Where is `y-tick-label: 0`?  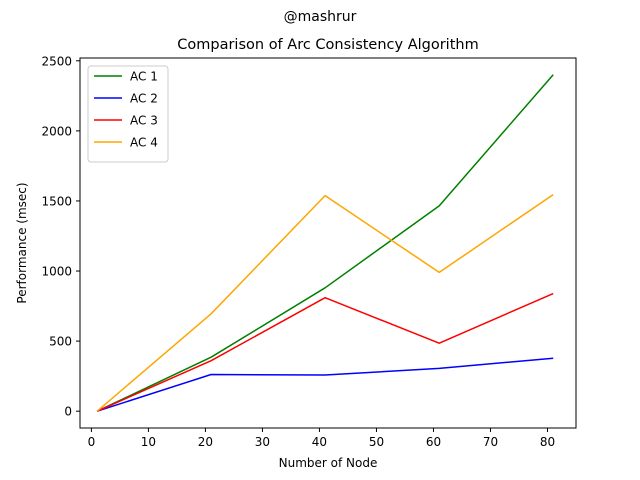
y-tick-label: 0 is located at coordinates (68, 412).